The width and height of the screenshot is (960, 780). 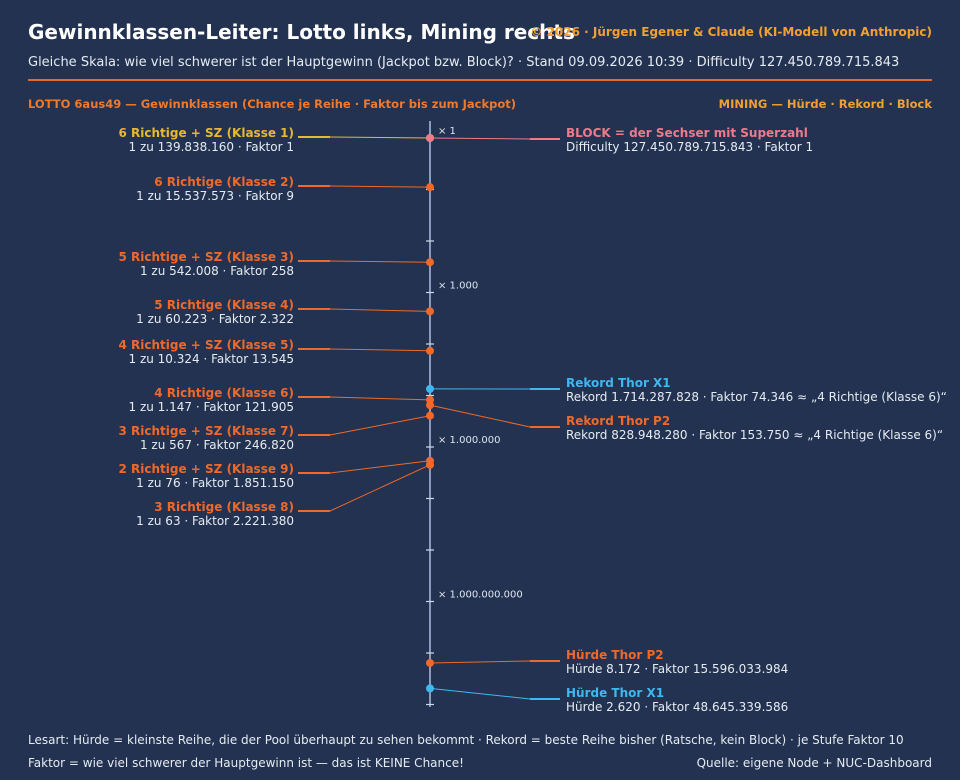 What do you see at coordinates (224, 182) in the screenshot?
I see `lotto-title: 6 Richtige (Klasse 2)` at bounding box center [224, 182].